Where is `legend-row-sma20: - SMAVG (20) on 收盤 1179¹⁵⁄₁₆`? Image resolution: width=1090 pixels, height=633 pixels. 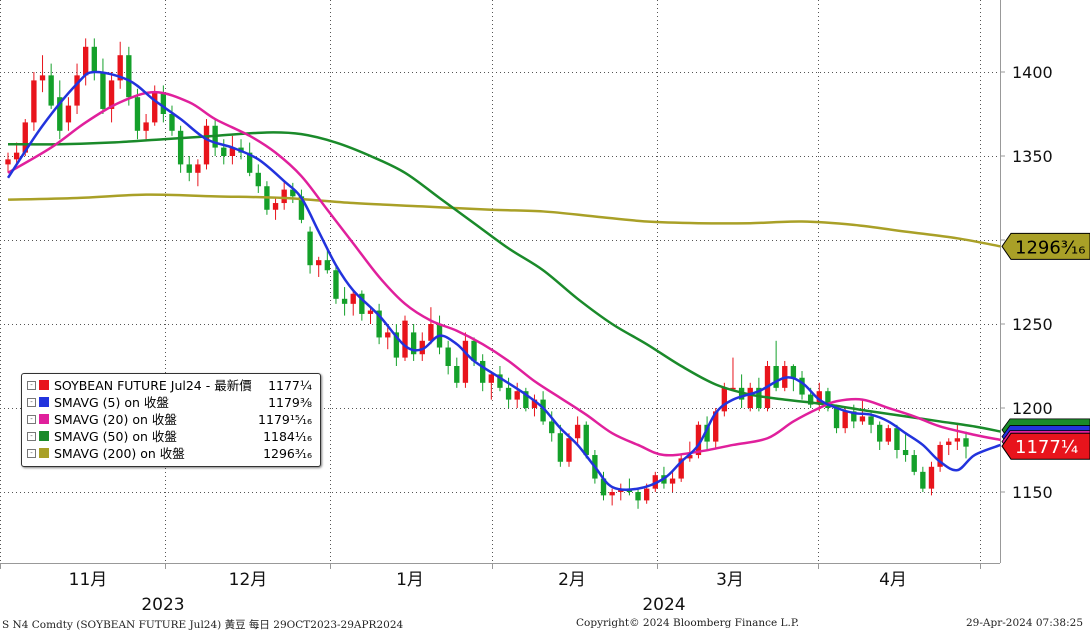 legend-row-sma20: - SMAVG (20) on 收盤 1179¹⁵⁄₁₆ is located at coordinates (171, 419).